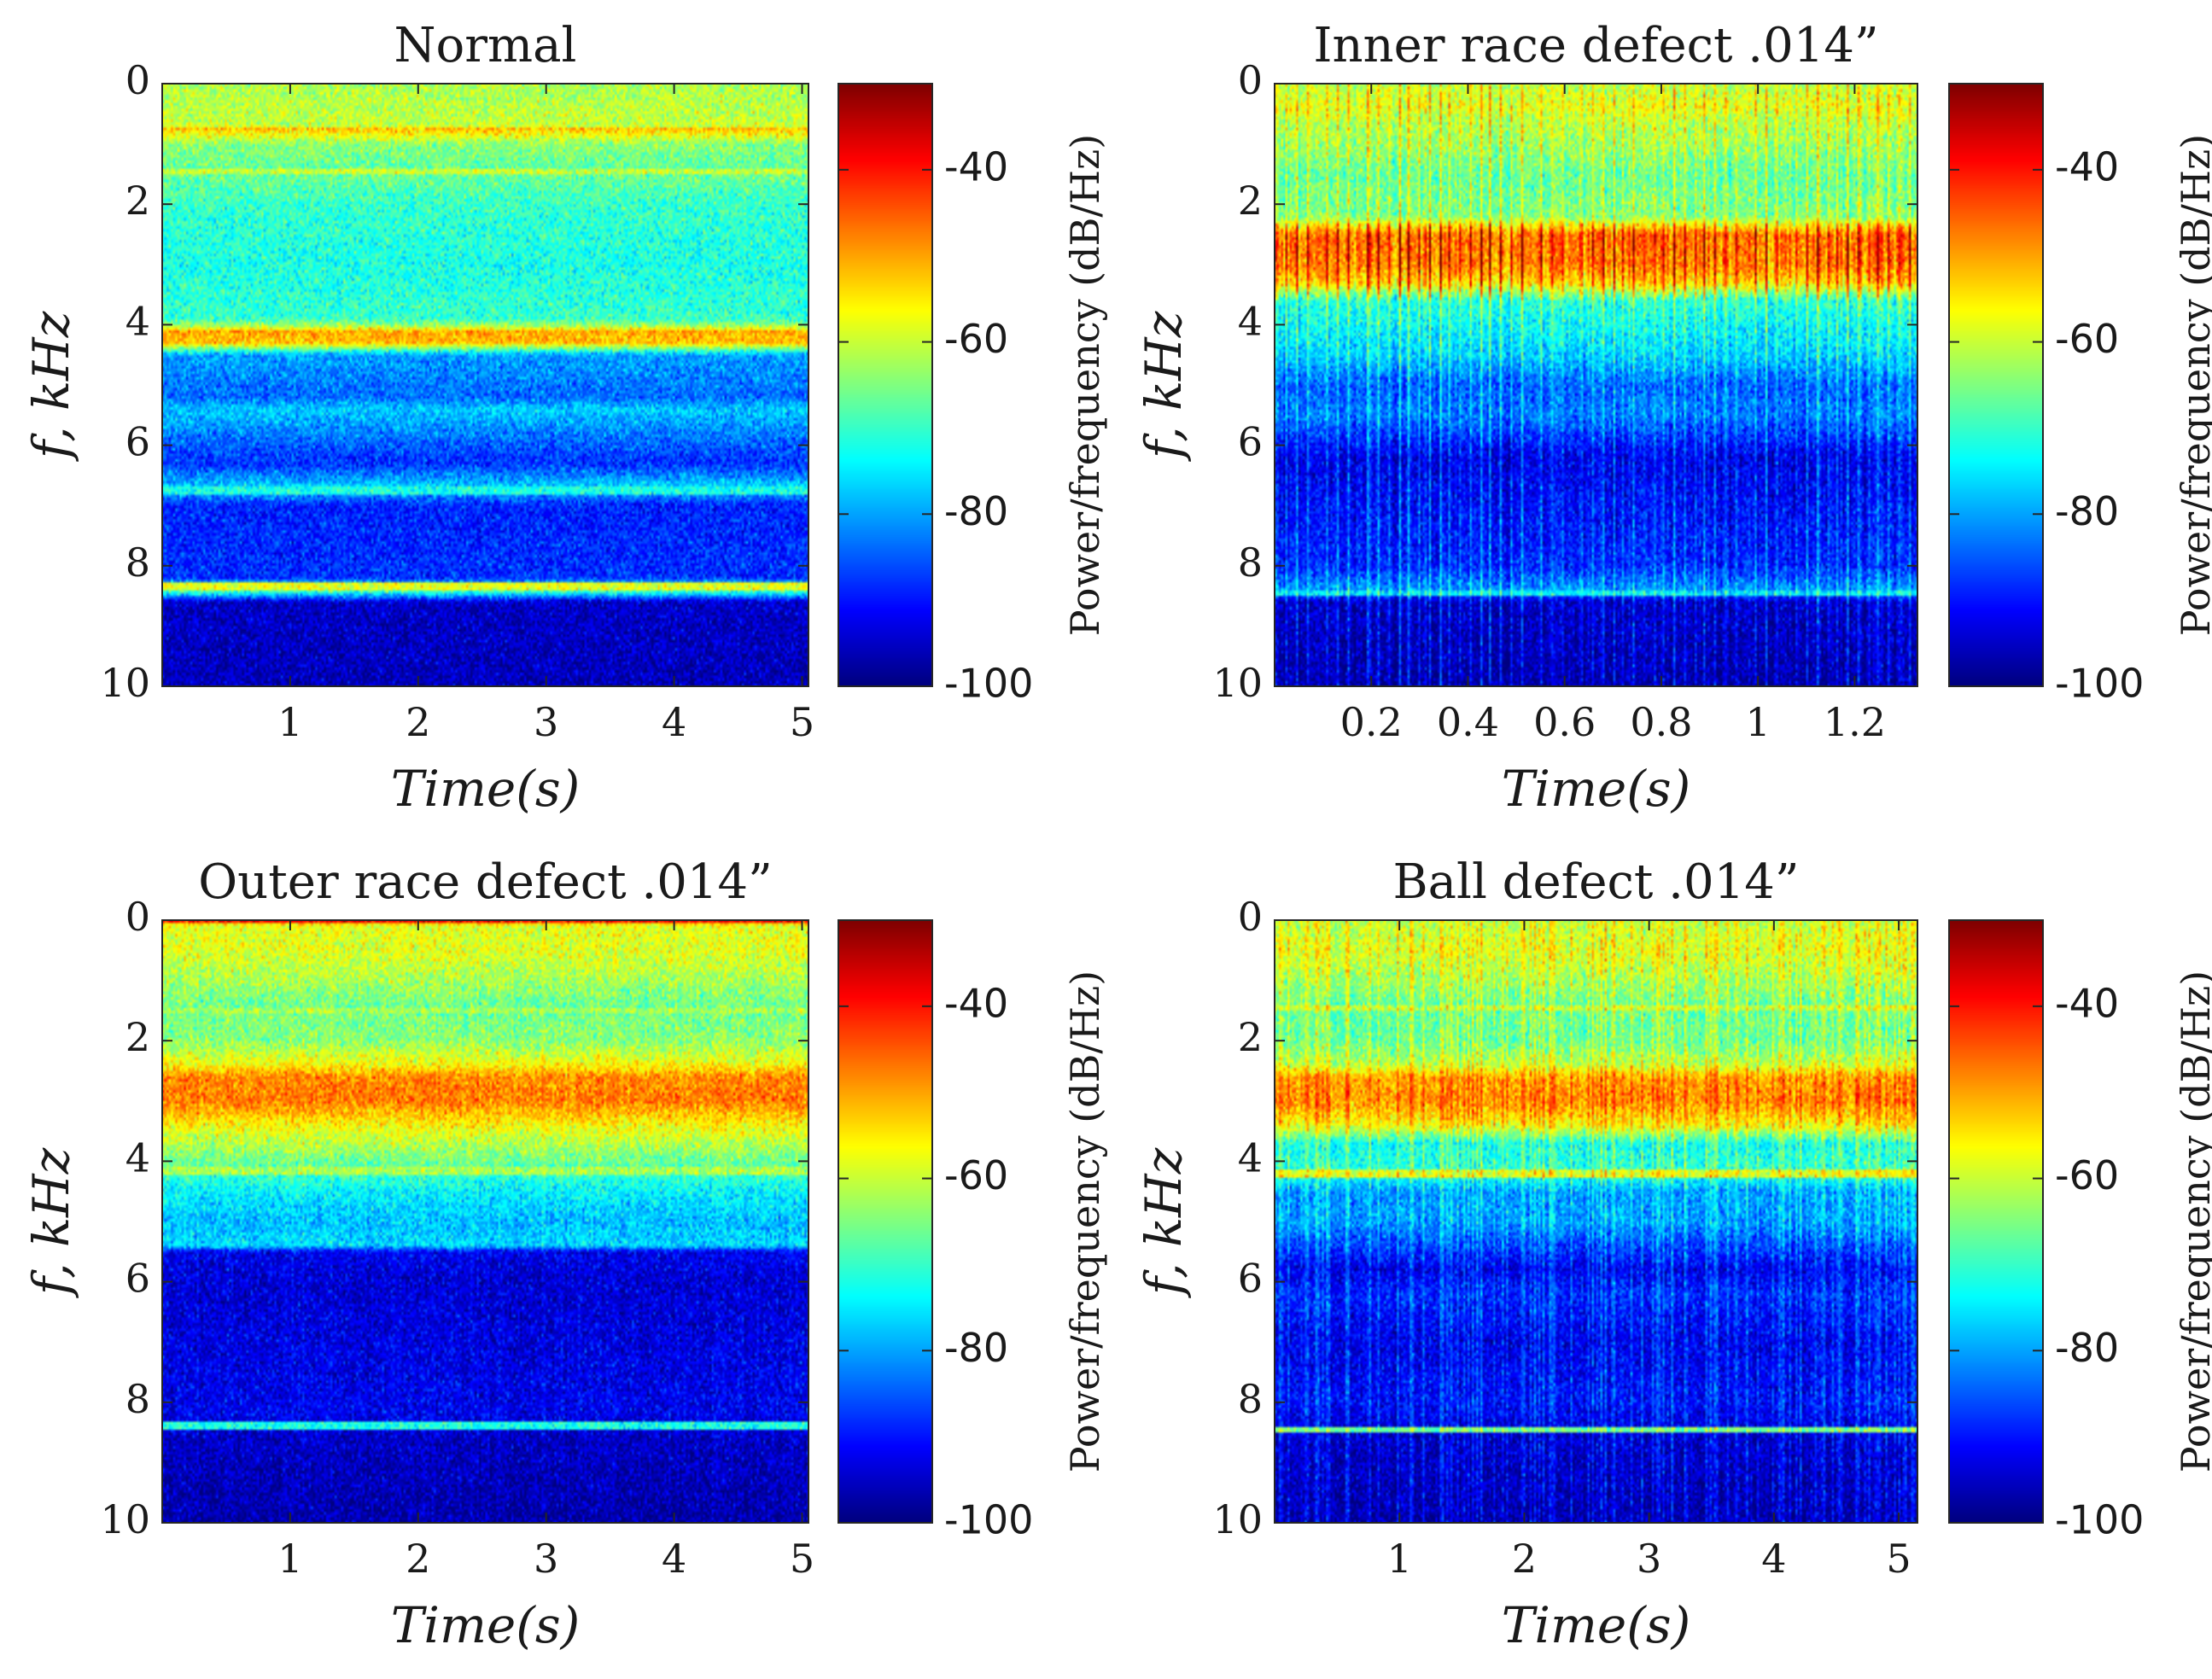 Image resolution: width=2212 pixels, height=1679 pixels. What do you see at coordinates (485, 45) in the screenshot?
I see `subplot-title: Normal` at bounding box center [485, 45].